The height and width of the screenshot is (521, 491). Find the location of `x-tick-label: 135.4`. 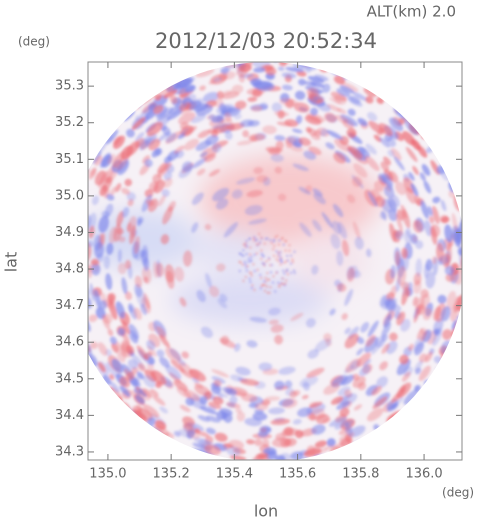

x-tick-label: 135.4 is located at coordinates (234, 474).